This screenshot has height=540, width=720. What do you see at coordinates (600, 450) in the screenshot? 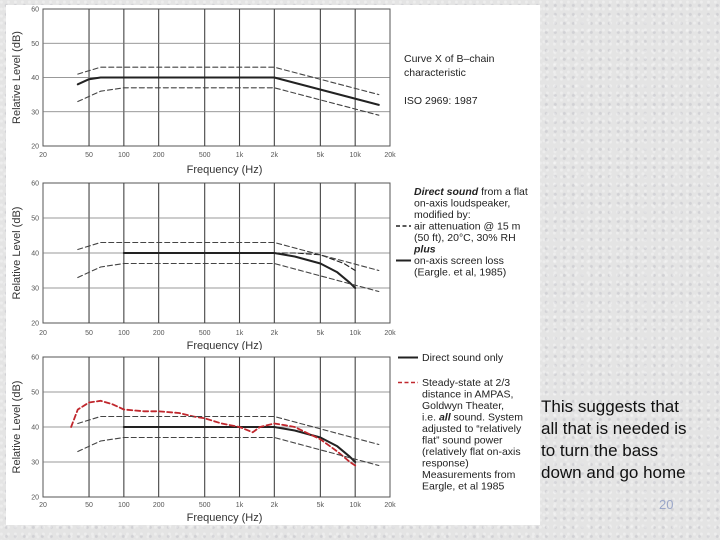
I see `side-note-line: to turn the bass` at bounding box center [600, 450].